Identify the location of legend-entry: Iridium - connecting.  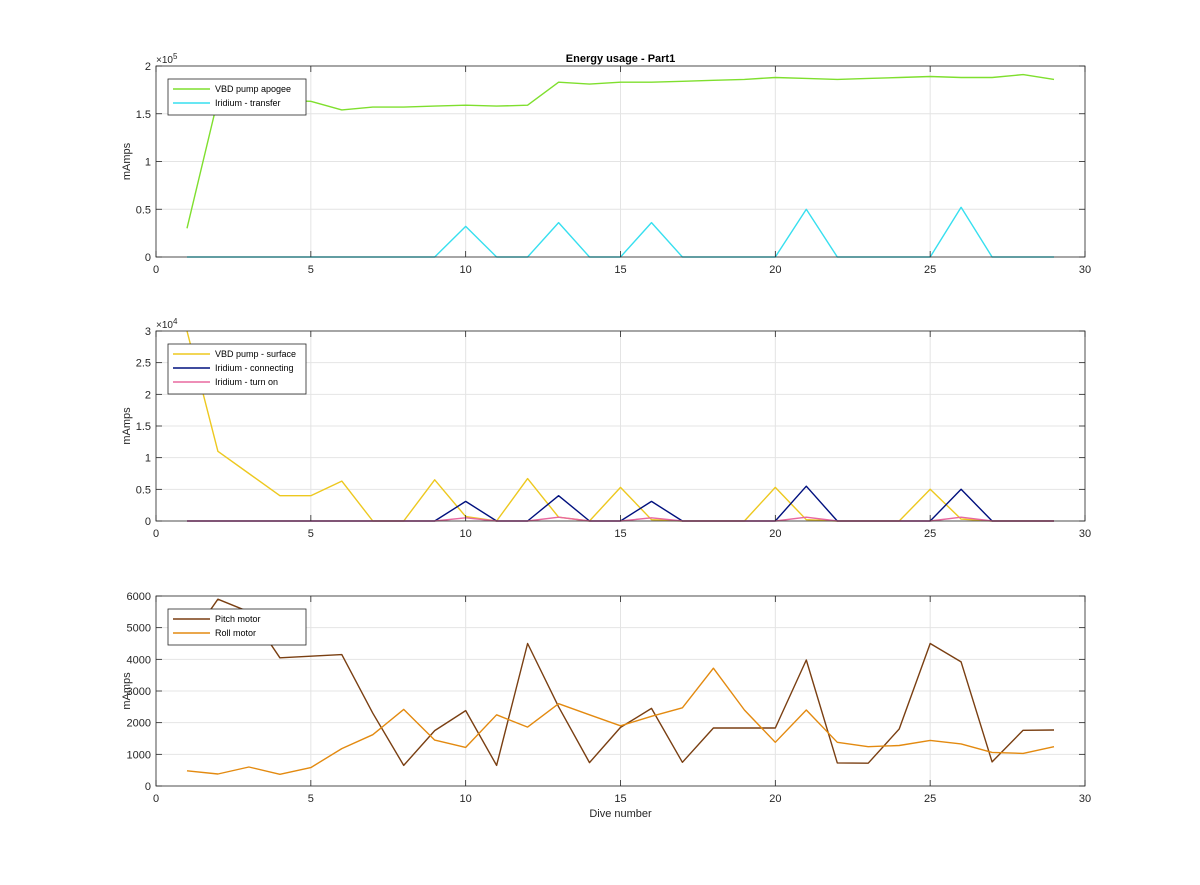
(254, 368).